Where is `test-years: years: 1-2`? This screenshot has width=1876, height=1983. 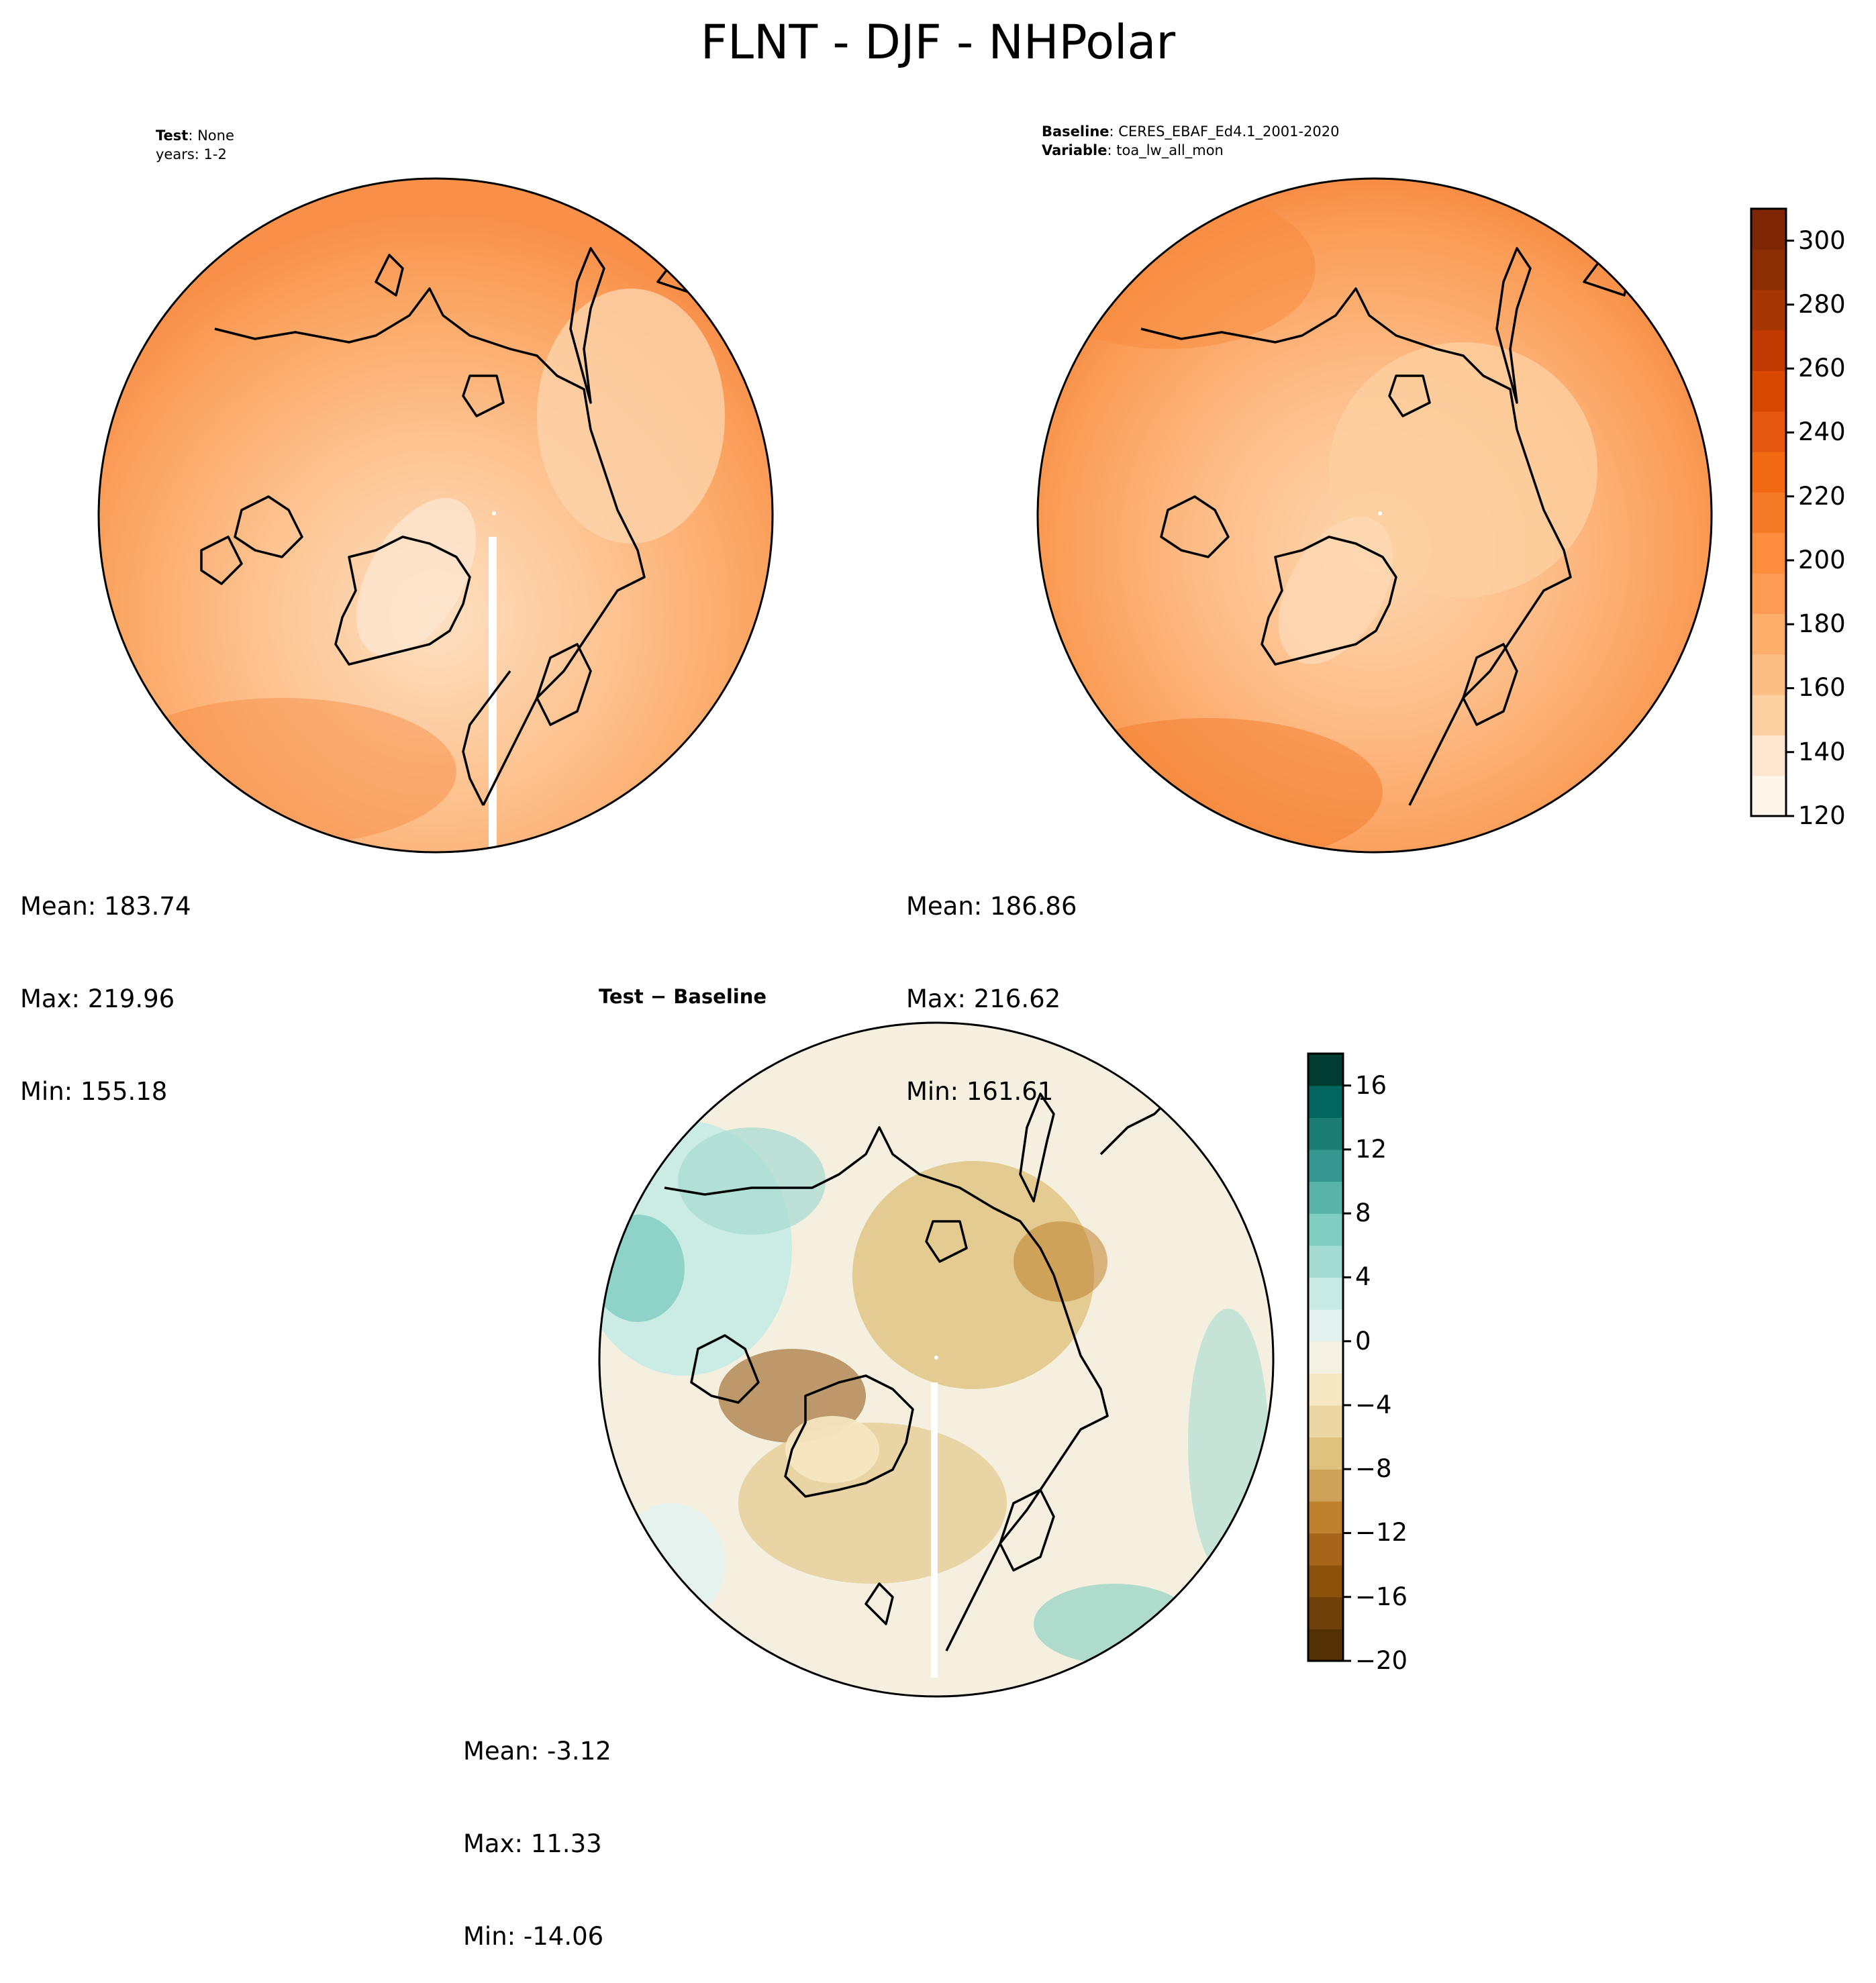
test-years: years: 1-2 is located at coordinates (191, 154).